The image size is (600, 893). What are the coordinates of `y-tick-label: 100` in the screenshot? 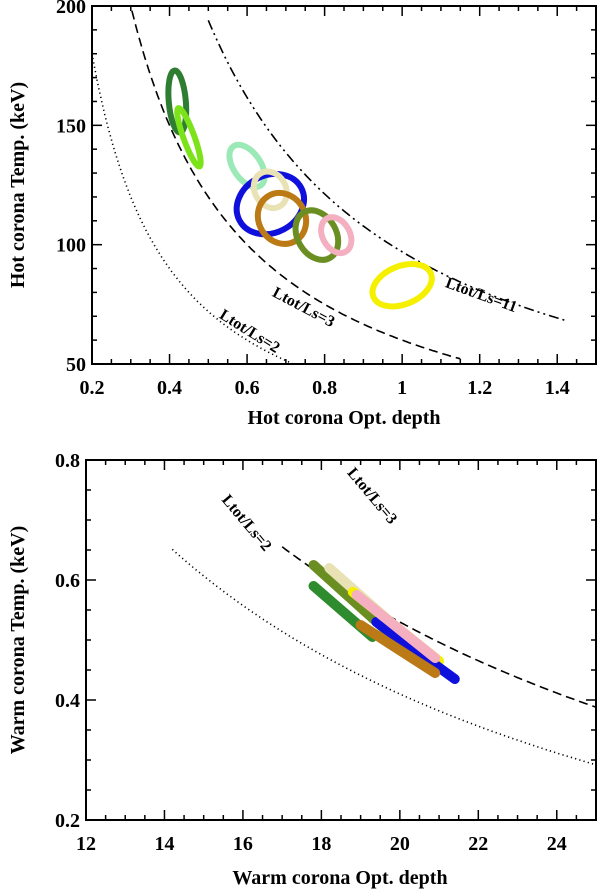 It's located at (71, 246).